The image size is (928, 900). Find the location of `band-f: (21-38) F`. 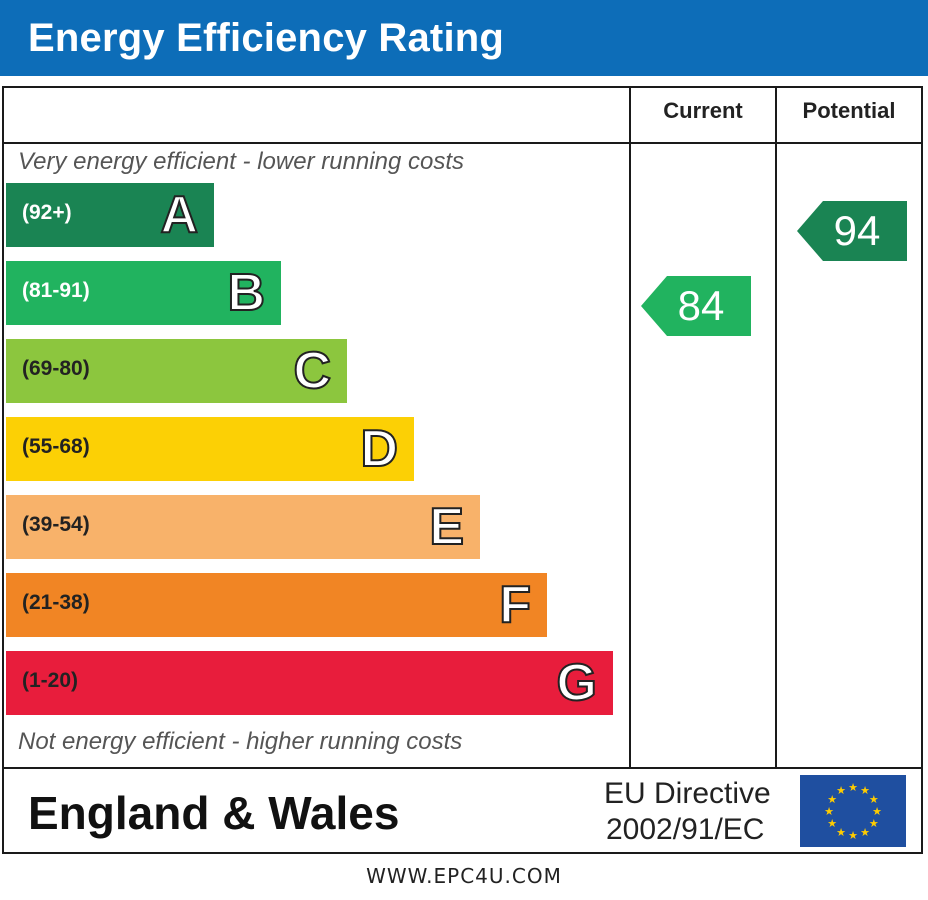

band-f: (21-38) F is located at coordinates (276, 605).